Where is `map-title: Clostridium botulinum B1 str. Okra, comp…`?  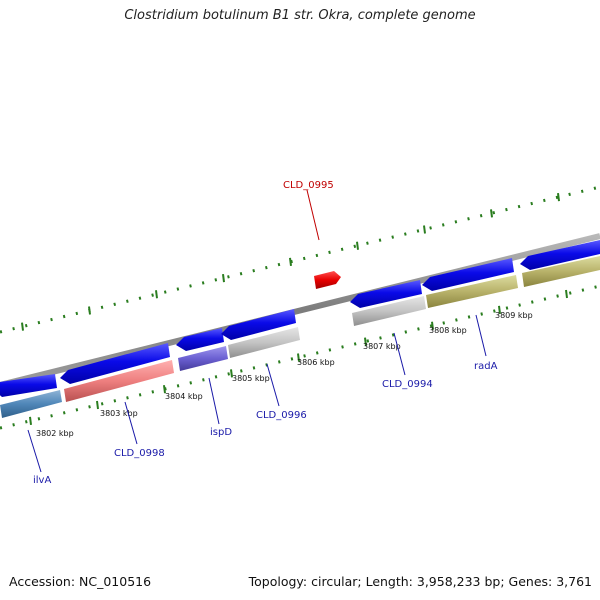
map-title: Clostridium botulinum B1 str. Okra, comp… is located at coordinates (300, 15).